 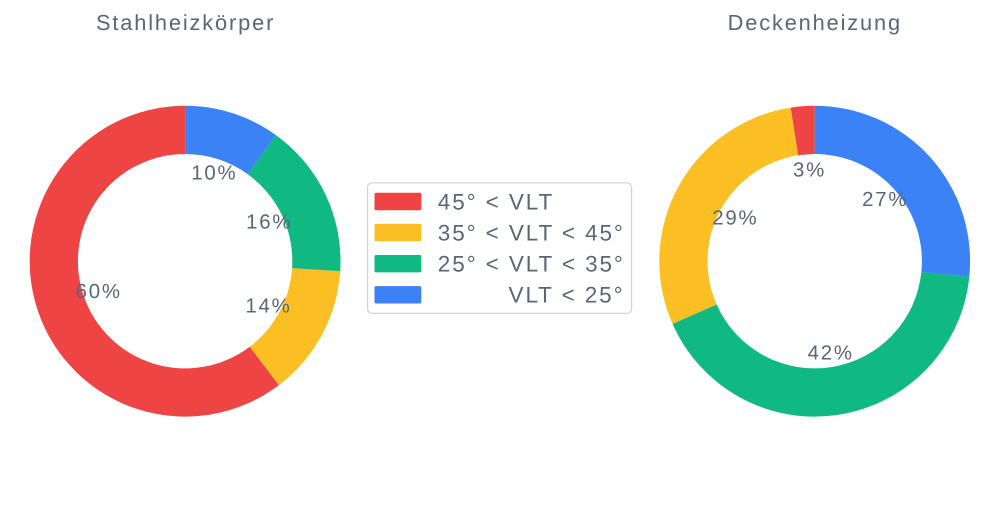 What do you see at coordinates (735, 218) in the screenshot?
I see `svg-text: 29%` at bounding box center [735, 218].